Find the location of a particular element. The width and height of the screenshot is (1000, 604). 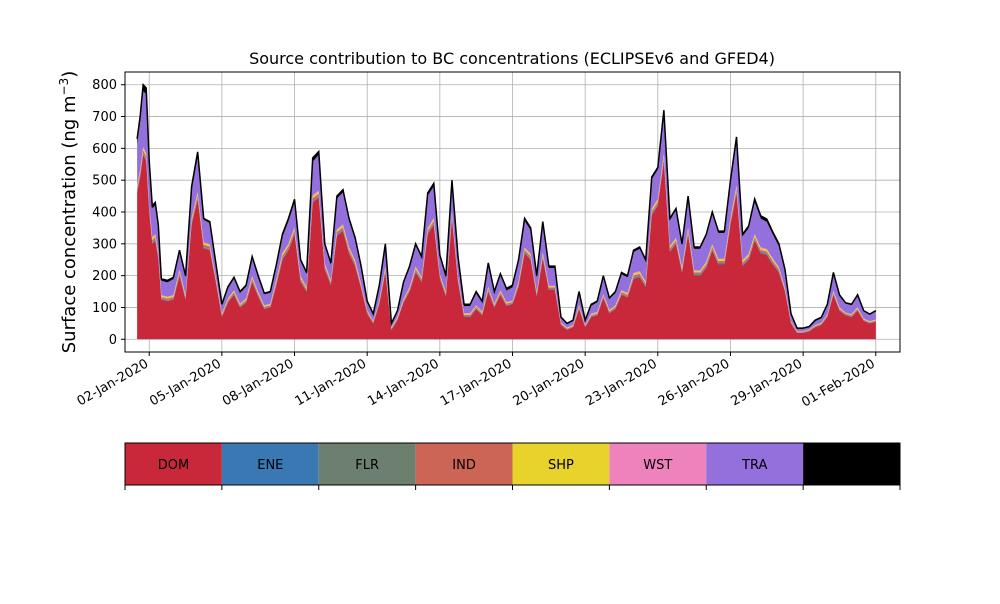

x-tick-label: 11-Jan-2020 is located at coordinates (331, 382).